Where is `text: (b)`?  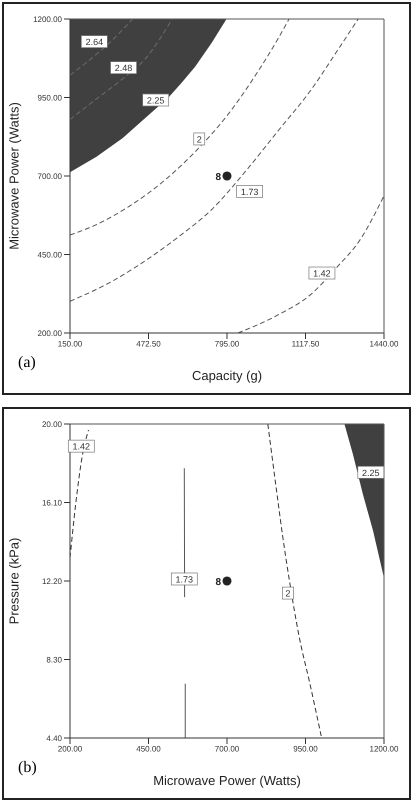
text: (b) is located at coordinates (27, 768).